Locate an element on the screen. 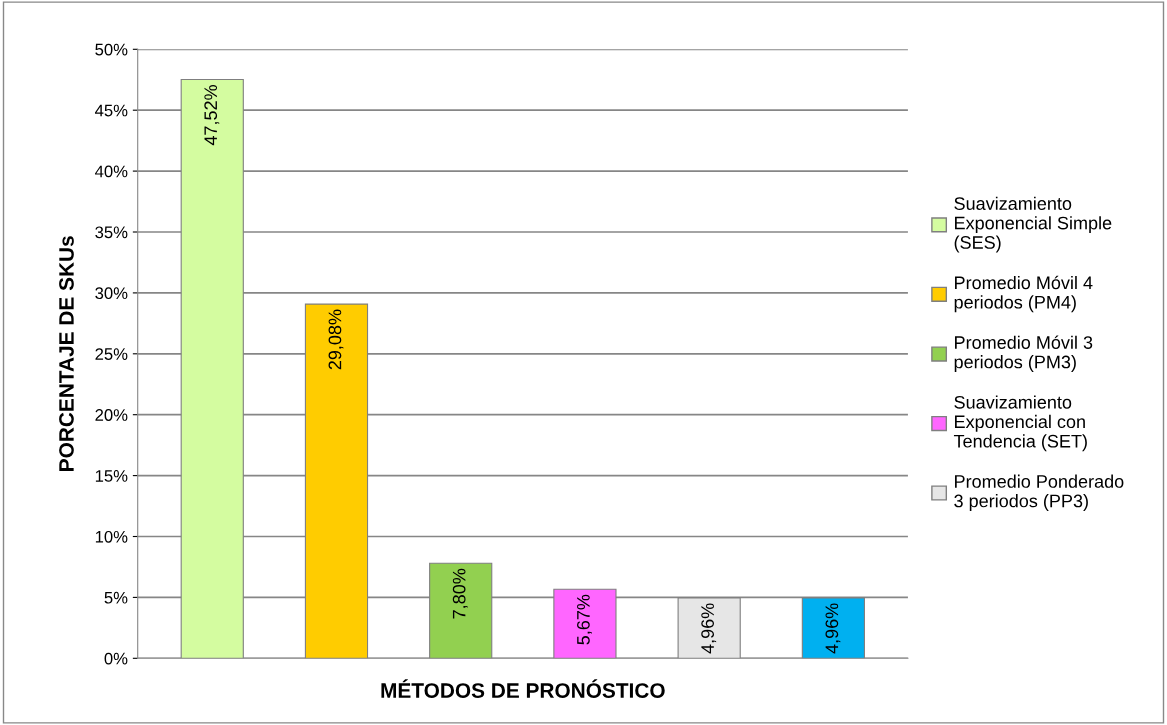 This screenshot has width=1167, height=725. data-label: 5,67% is located at coordinates (584, 619).